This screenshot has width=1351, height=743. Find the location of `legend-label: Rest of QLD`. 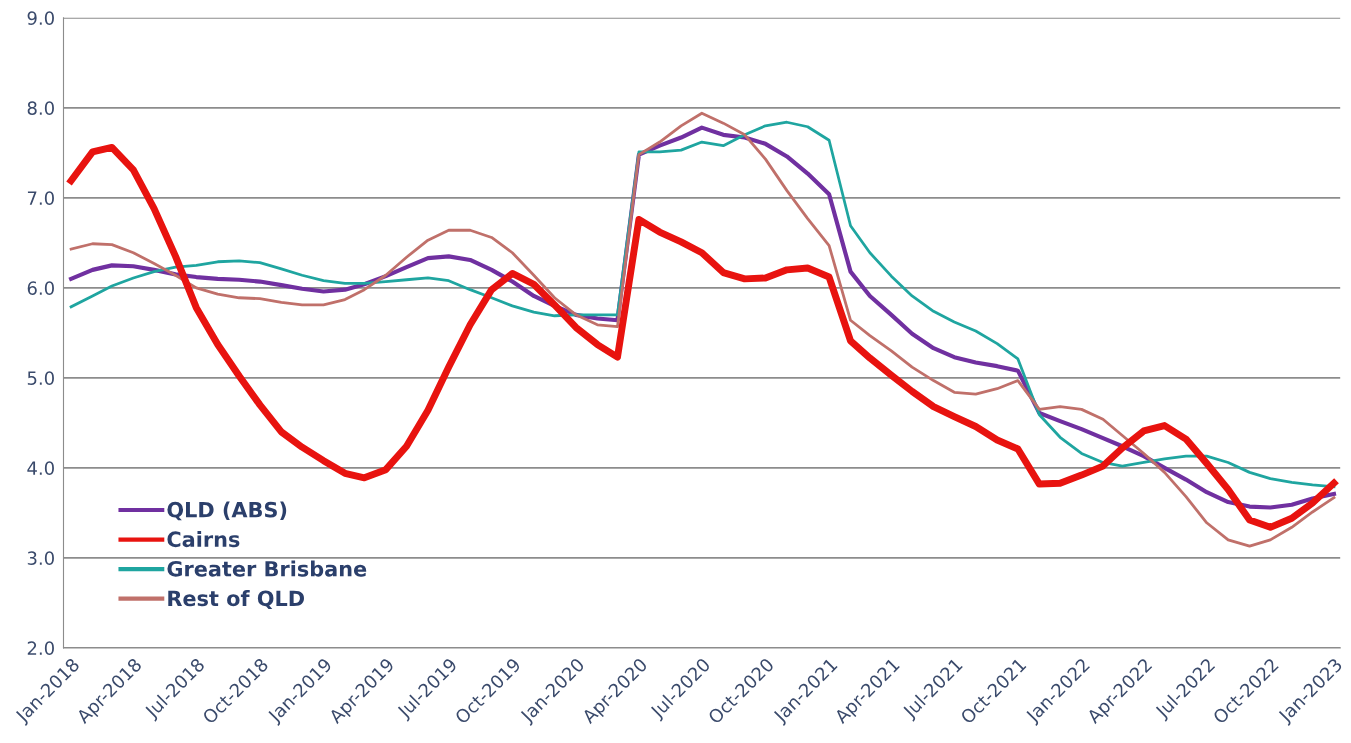

legend-label: Rest of QLD is located at coordinates (236, 599).